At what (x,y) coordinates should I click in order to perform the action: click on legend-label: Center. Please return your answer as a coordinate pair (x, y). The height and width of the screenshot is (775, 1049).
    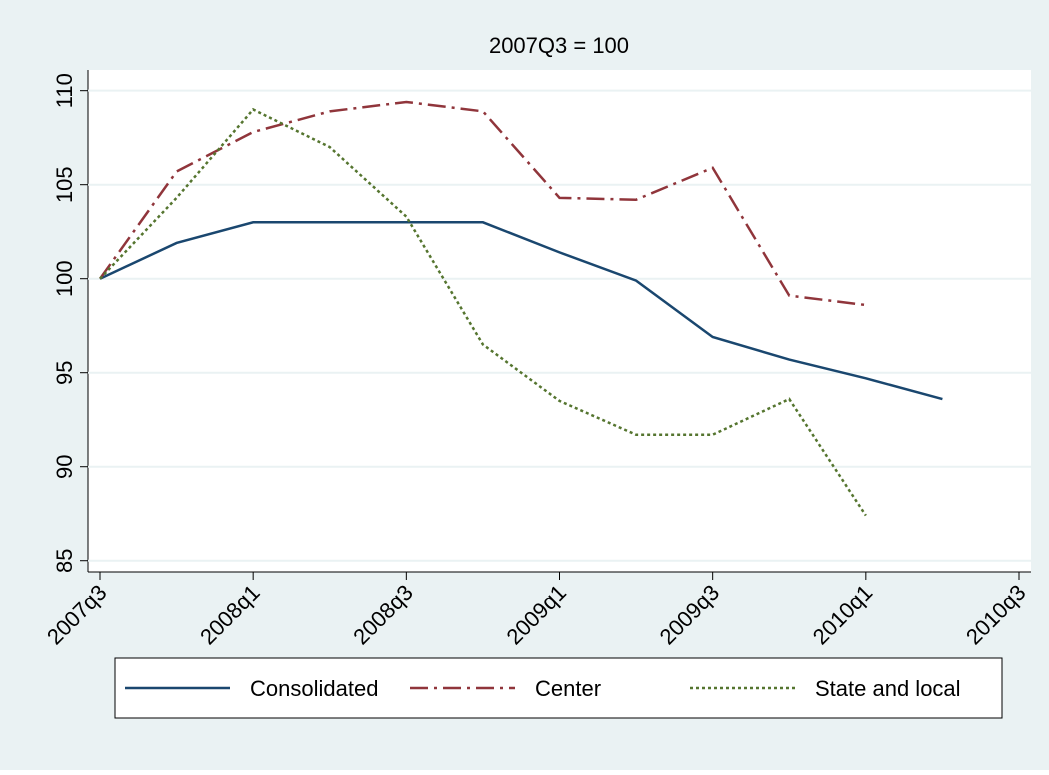
    Looking at the image, I should click on (568, 688).